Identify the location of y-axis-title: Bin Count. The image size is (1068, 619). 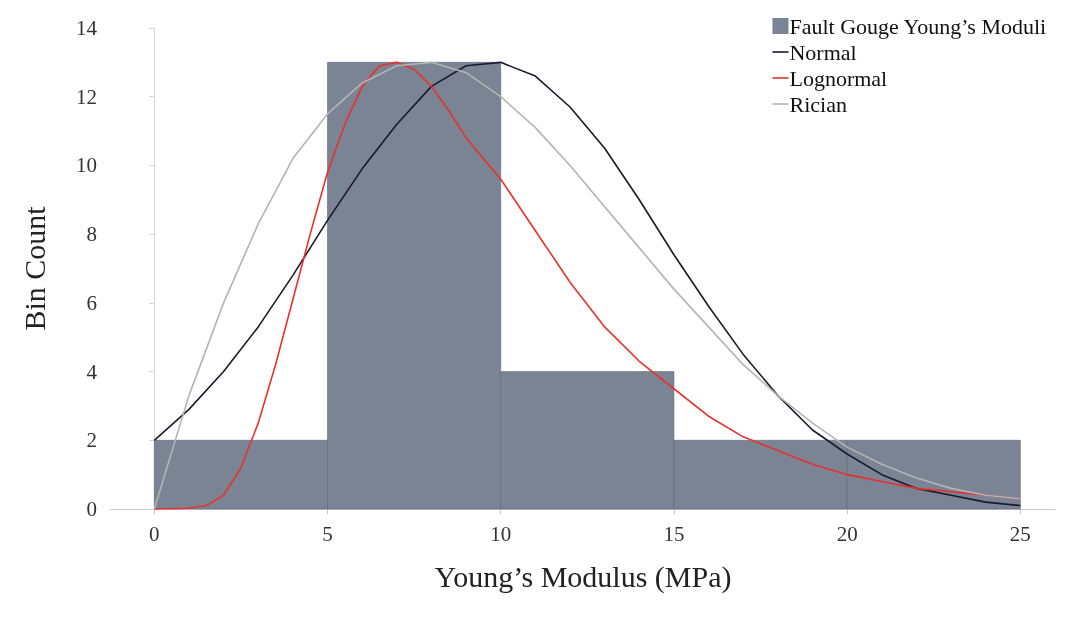
(34, 268).